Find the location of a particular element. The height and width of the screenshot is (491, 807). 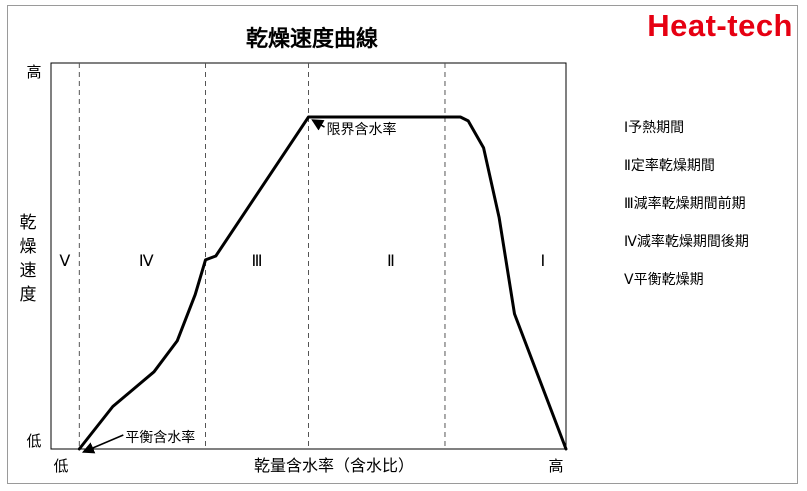

legend-item-4: Ⅴ平衡乾燥期 is located at coordinates (664, 280).